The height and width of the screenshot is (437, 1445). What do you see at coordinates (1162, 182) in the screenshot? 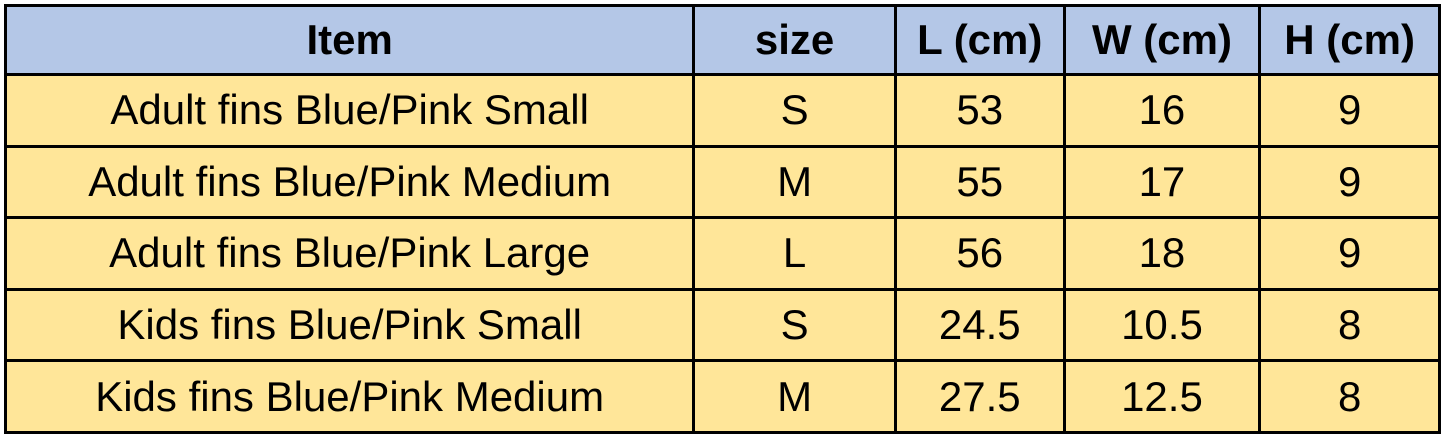
I see `table-cell: 17` at bounding box center [1162, 182].